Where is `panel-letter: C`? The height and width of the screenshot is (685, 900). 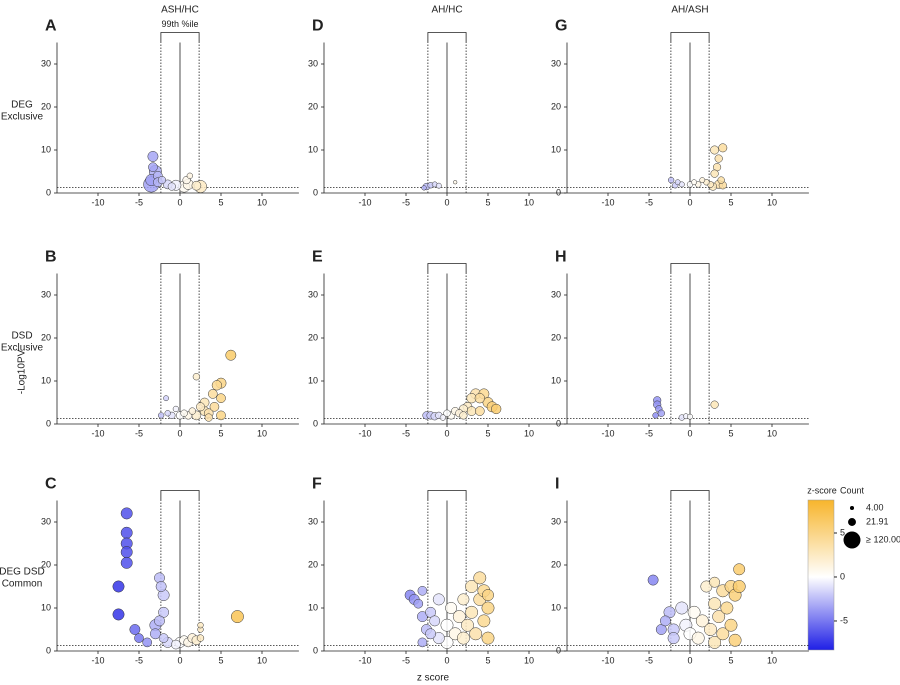 panel-letter: C is located at coordinates (51, 484).